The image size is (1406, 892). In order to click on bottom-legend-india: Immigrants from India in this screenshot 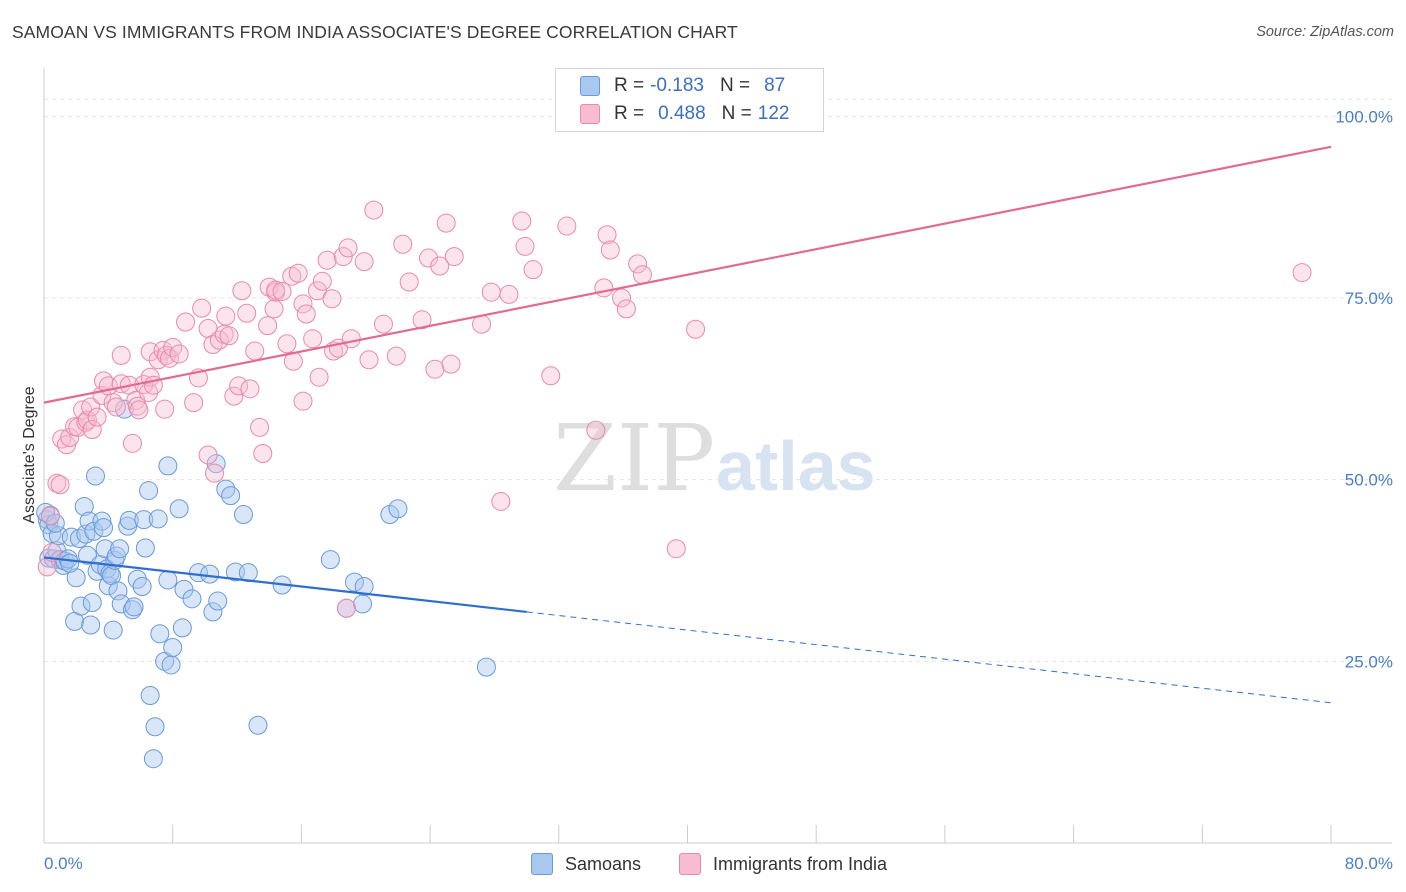, I will do `click(783, 864)`.